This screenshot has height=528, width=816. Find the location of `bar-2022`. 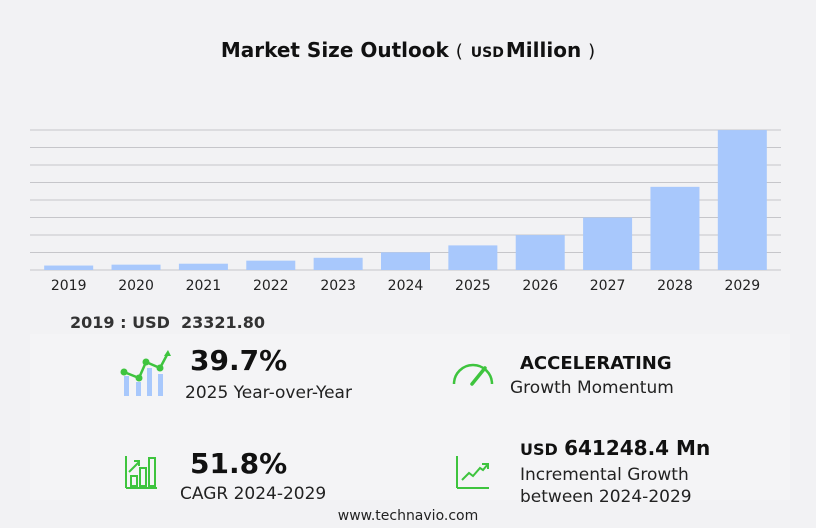

bar-2022 is located at coordinates (271, 265).